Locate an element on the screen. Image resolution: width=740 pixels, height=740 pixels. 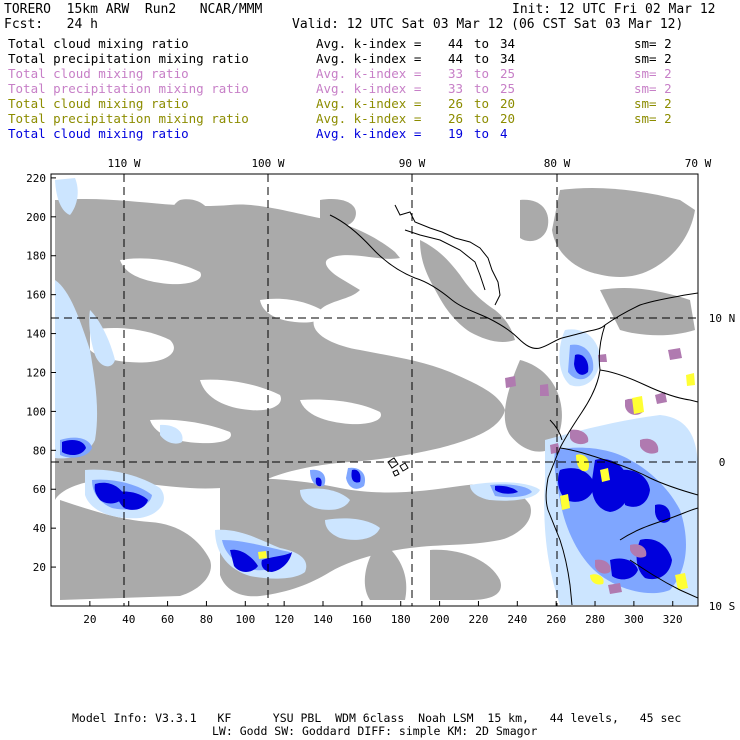
galapagos-islands is located at coordinates (398, 467).